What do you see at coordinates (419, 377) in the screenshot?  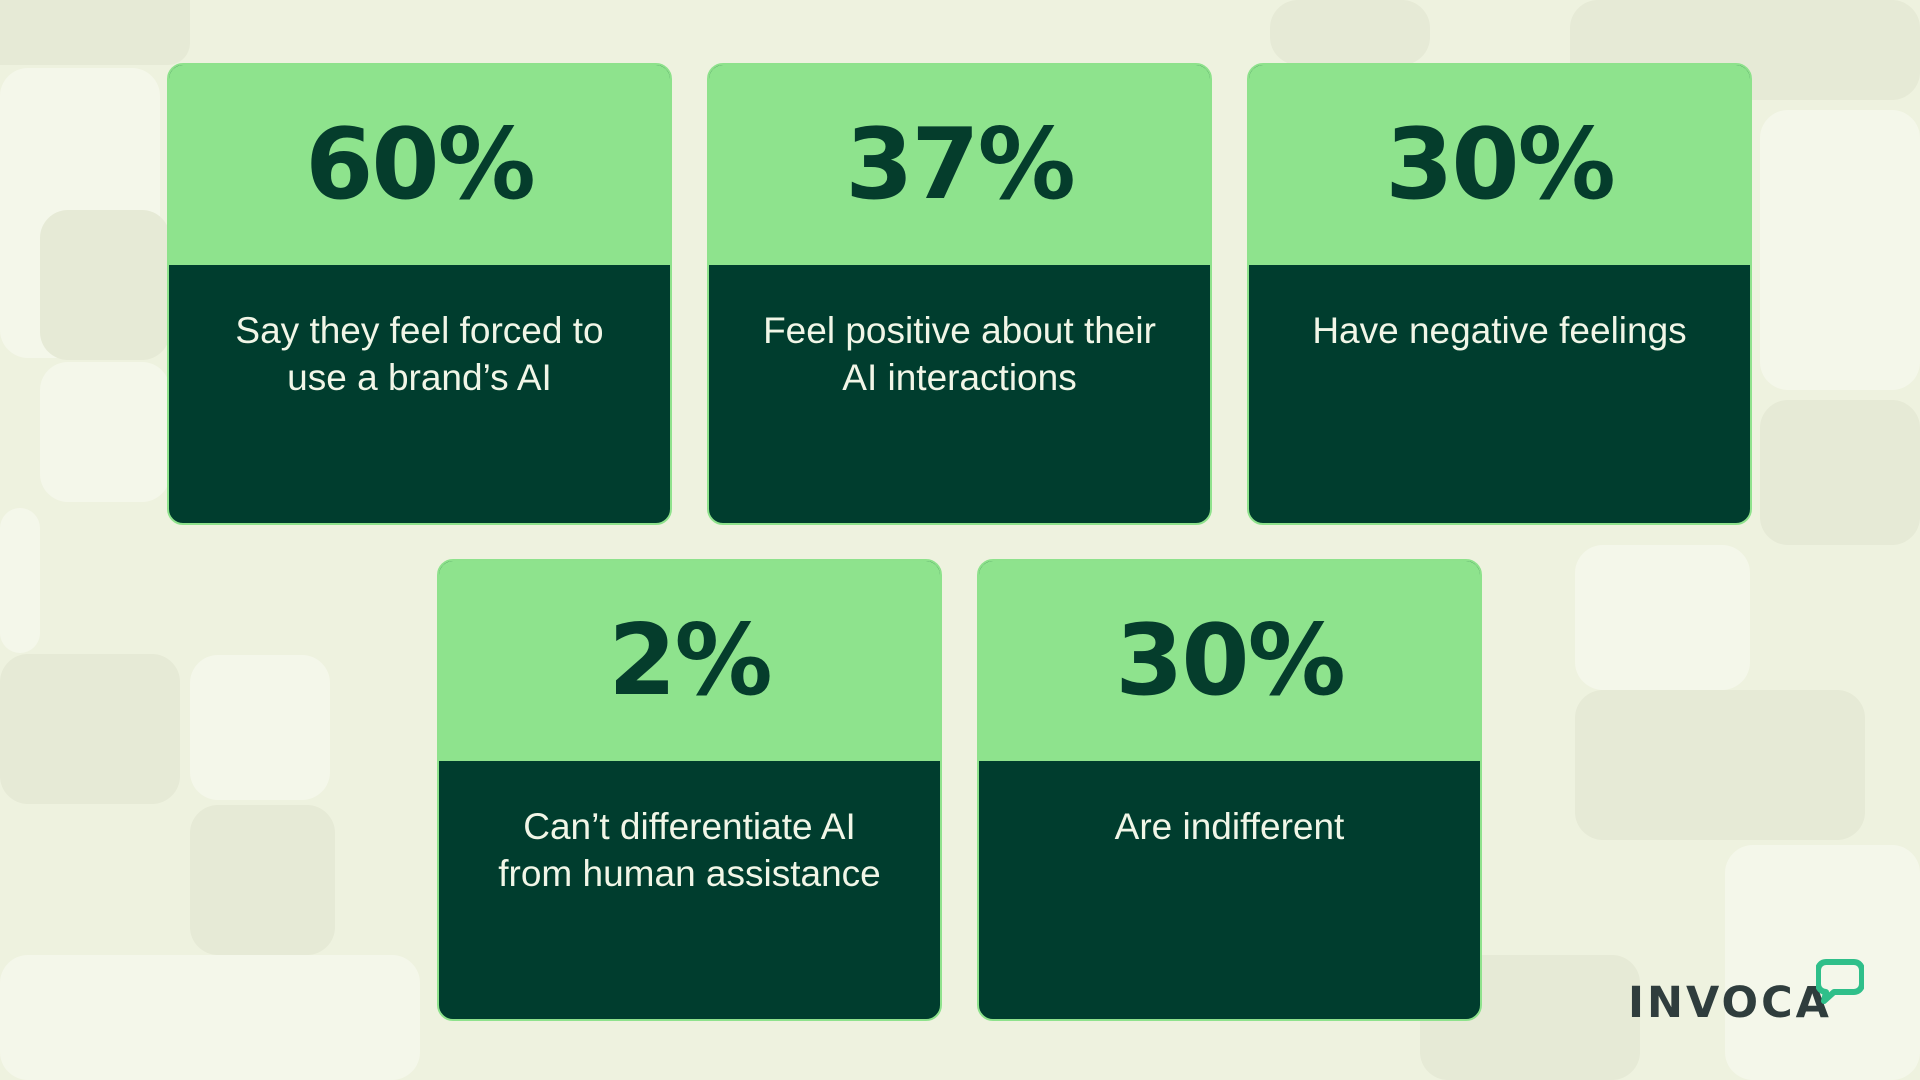 I see `stat-description-line: use a brand’s AI` at bounding box center [419, 377].